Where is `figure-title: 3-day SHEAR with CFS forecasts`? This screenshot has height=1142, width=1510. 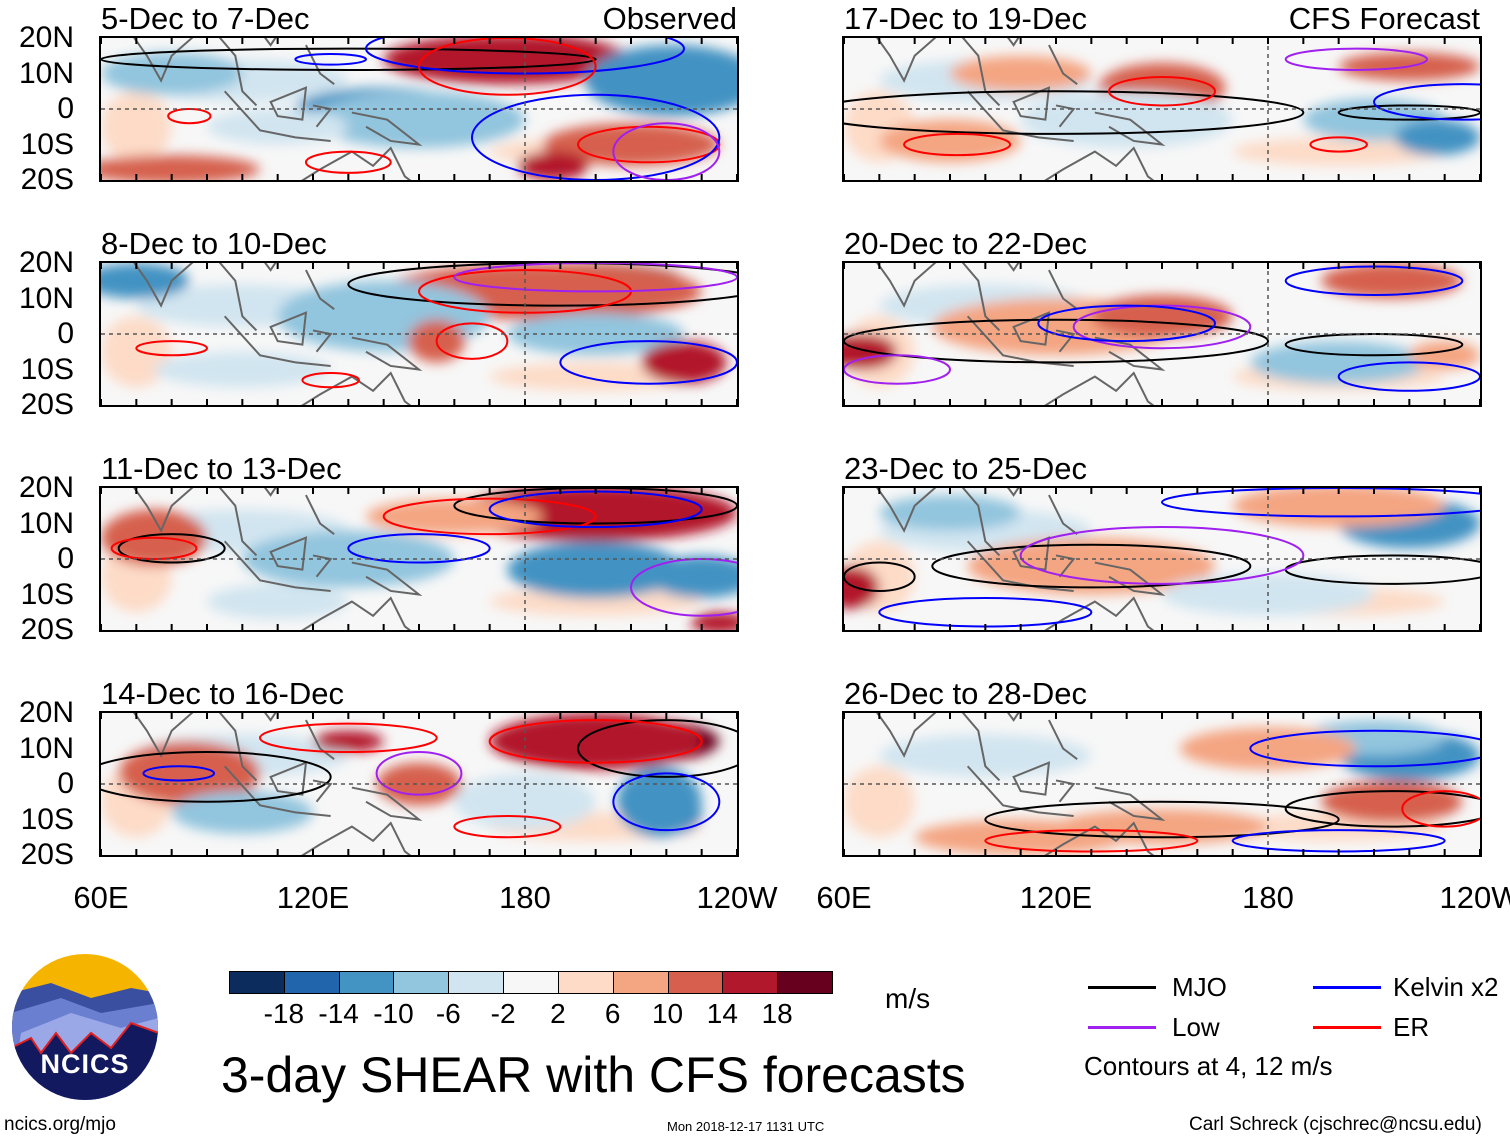 figure-title: 3-day SHEAR with CFS forecasts is located at coordinates (593, 1075).